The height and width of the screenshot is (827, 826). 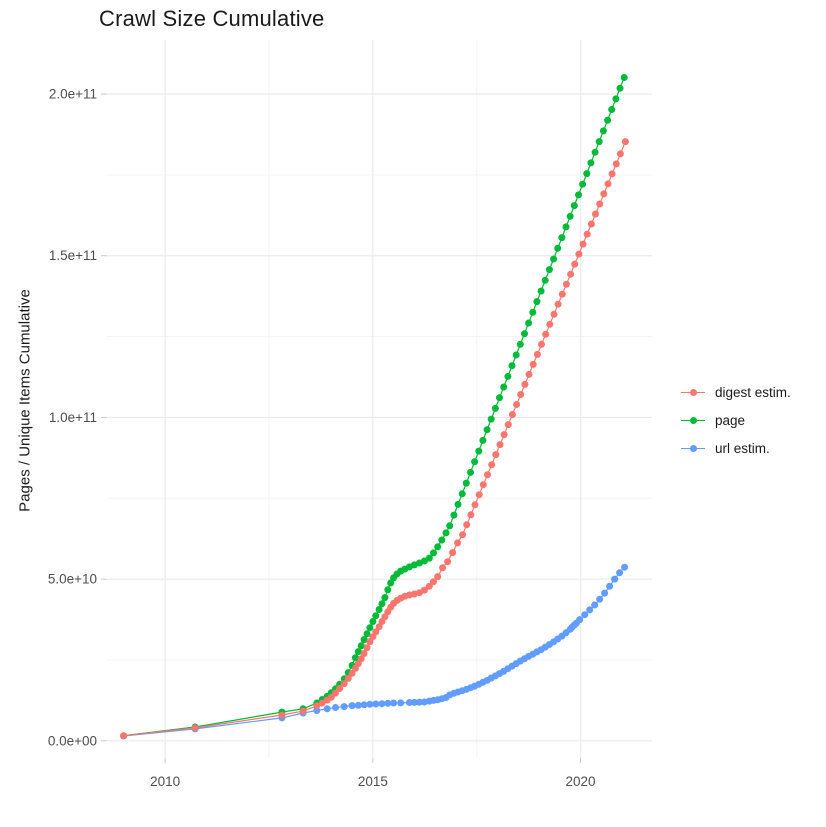 I want to click on series-line, so click(x=374, y=651).